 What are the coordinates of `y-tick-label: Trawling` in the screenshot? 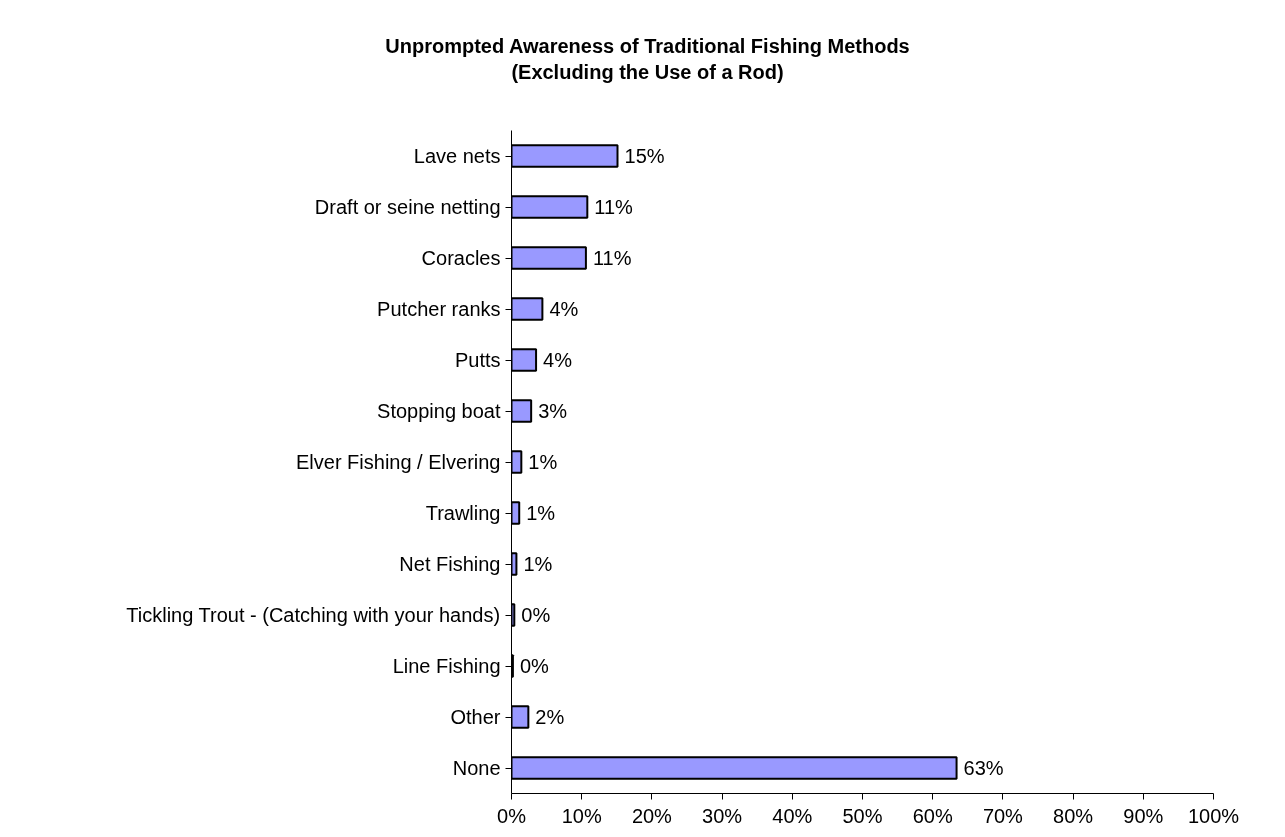 It's located at (463, 513).